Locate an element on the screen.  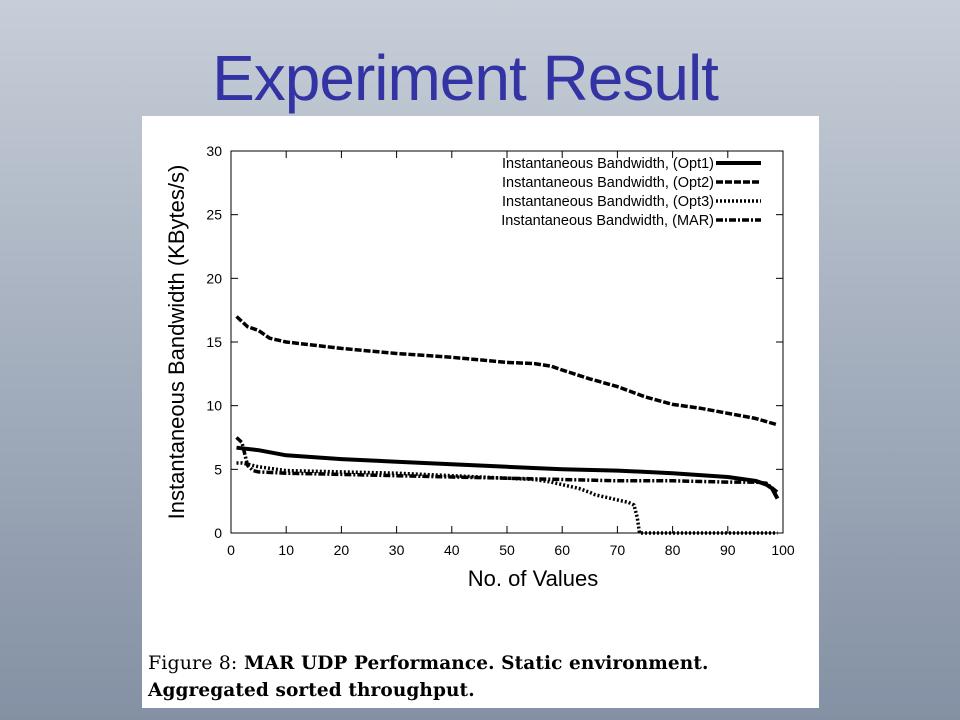
slide-title: Experiment Result is located at coordinates (465, 78).